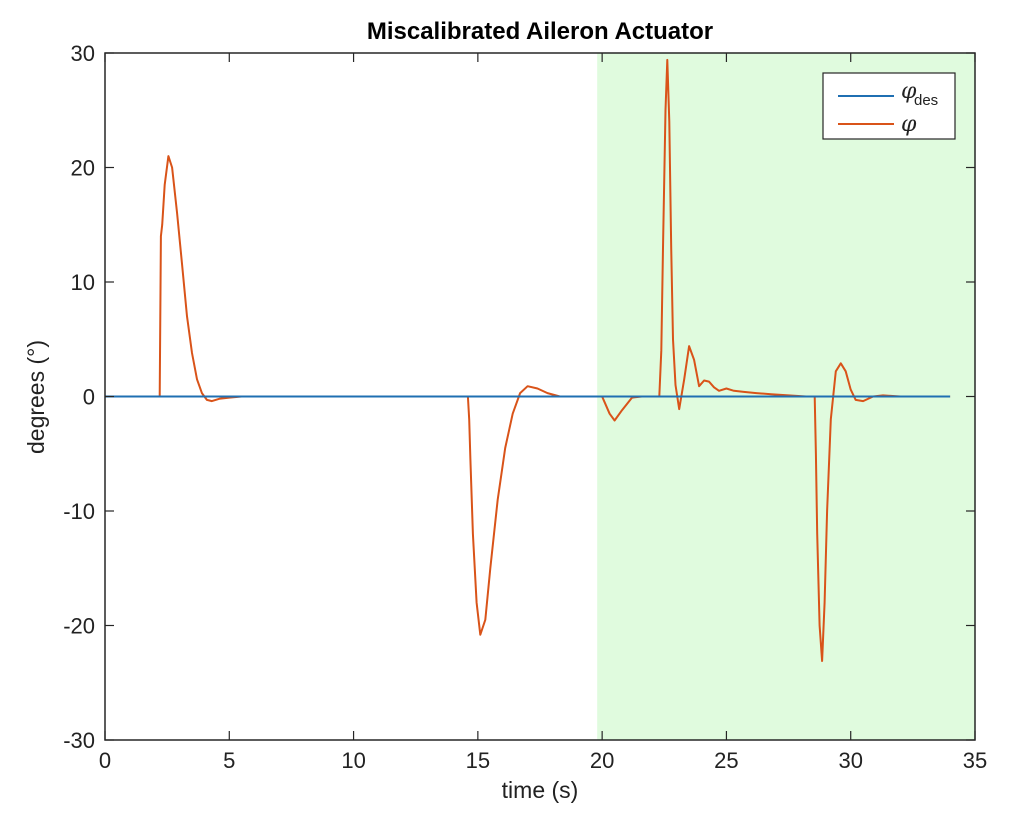  Describe the element at coordinates (726, 760) in the screenshot. I see `x-tick-label: 25` at that location.